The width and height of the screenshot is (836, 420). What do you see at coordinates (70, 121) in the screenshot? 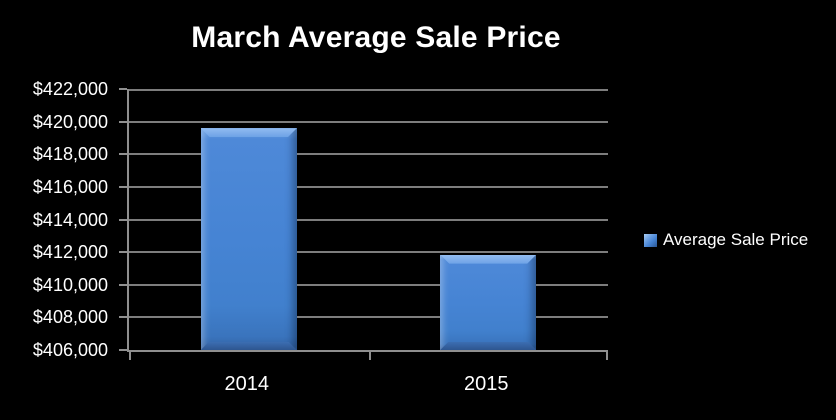
I see `y-axis-label: $420,000` at bounding box center [70, 121].